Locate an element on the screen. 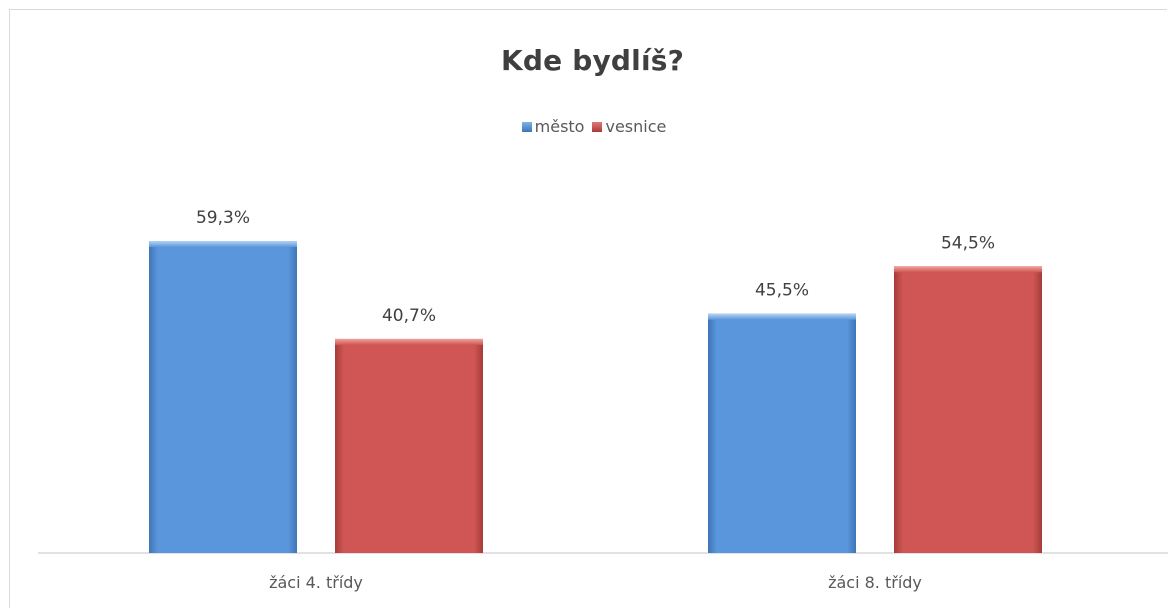 This screenshot has width=1168, height=609. data-label-mesto-4: 59,3% is located at coordinates (223, 218).